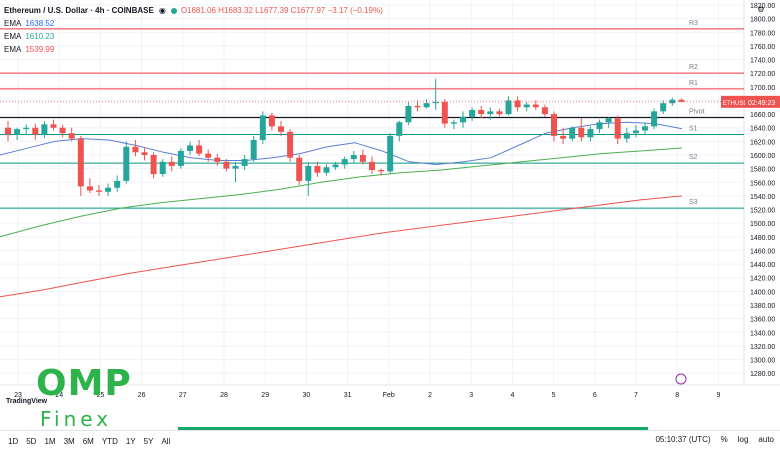 The height and width of the screenshot is (451, 780). Describe the element at coordinates (59, 395) in the screenshot. I see `x-tick-label: 24` at that location.